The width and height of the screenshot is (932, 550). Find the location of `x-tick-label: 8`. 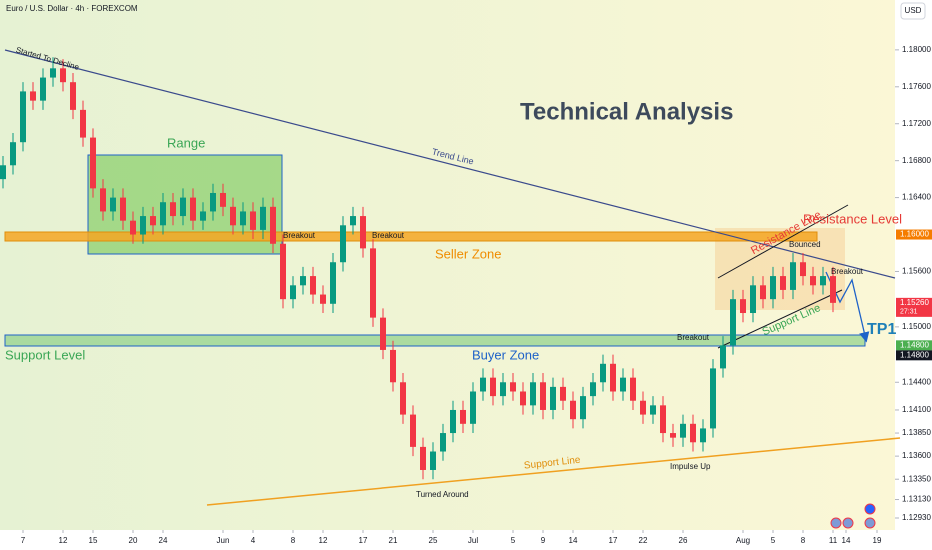

x-tick-label: 8 is located at coordinates (293, 540).